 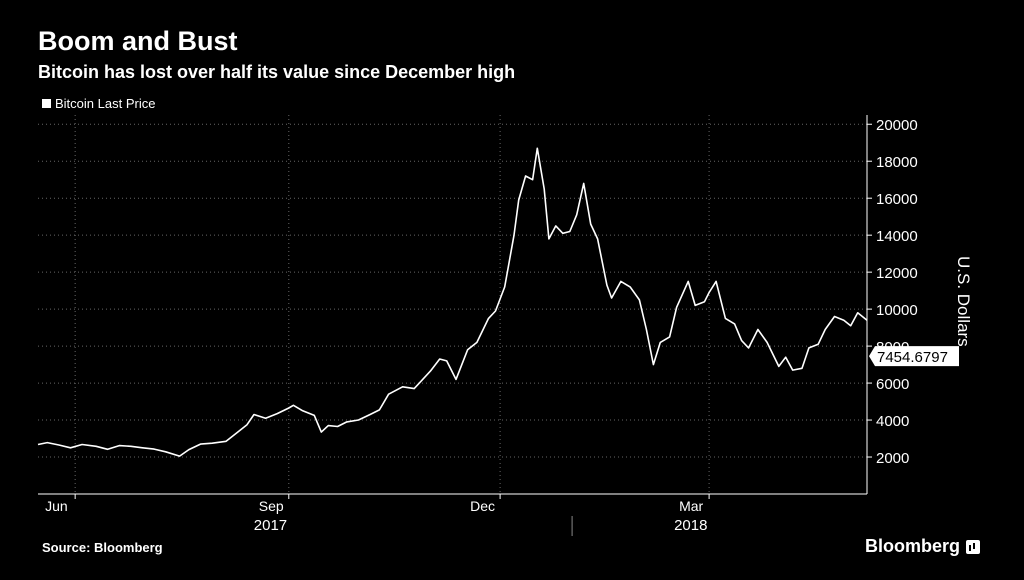 I want to click on y-tick-label: 6000, so click(x=892, y=384).